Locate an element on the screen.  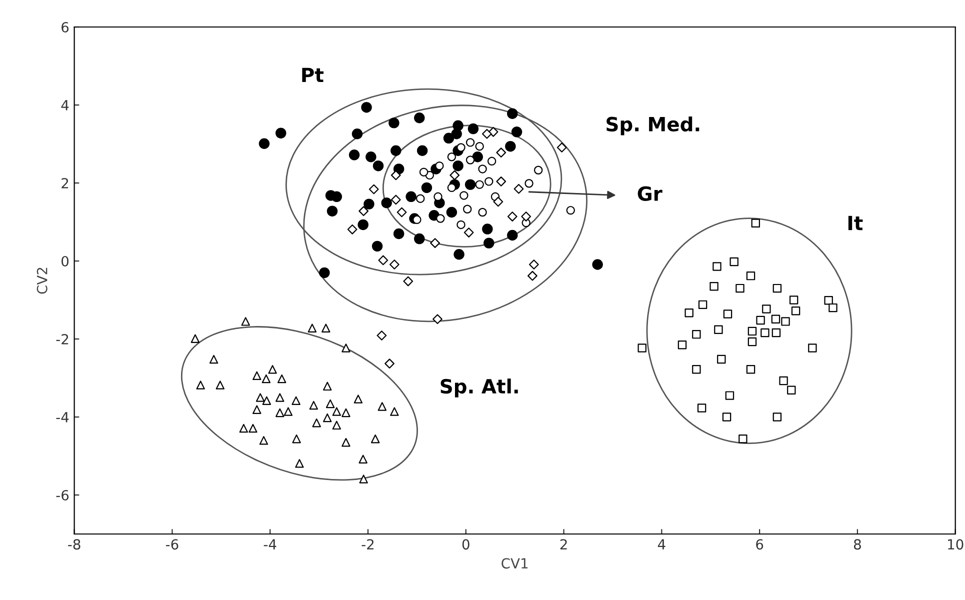
x-tick-label: -6 is located at coordinates (172, 544).